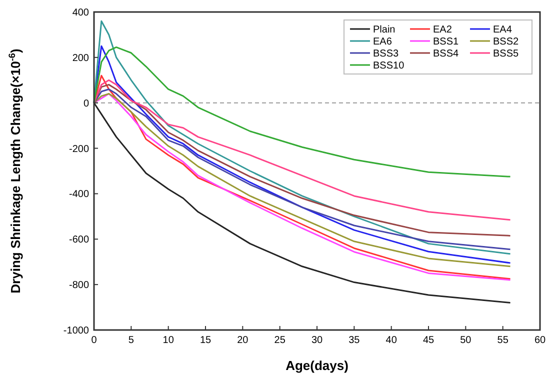 The image size is (557, 382). What do you see at coordinates (442, 30) in the screenshot?
I see `legend-label: EA2` at bounding box center [442, 30].